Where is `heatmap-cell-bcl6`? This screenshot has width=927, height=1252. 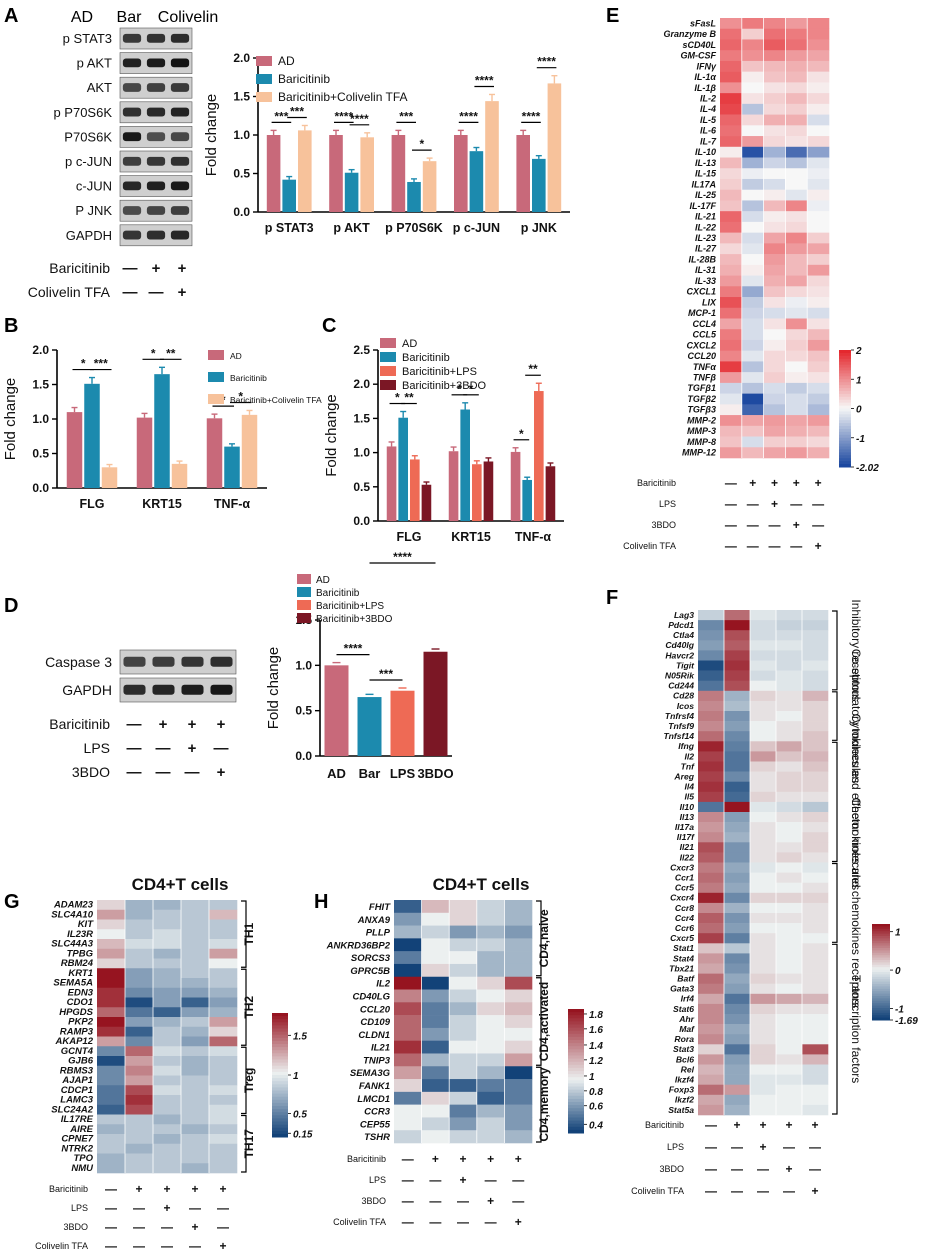 heatmap-cell-bcl6 is located at coordinates (763, 1059).